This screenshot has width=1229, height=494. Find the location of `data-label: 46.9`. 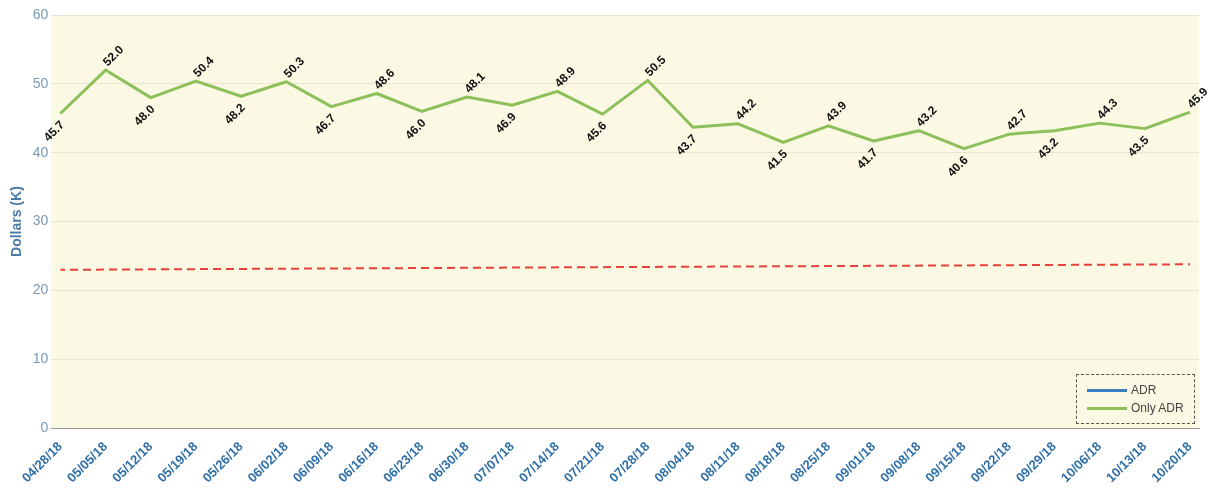

data-label: 46.9 is located at coordinates (506, 122).